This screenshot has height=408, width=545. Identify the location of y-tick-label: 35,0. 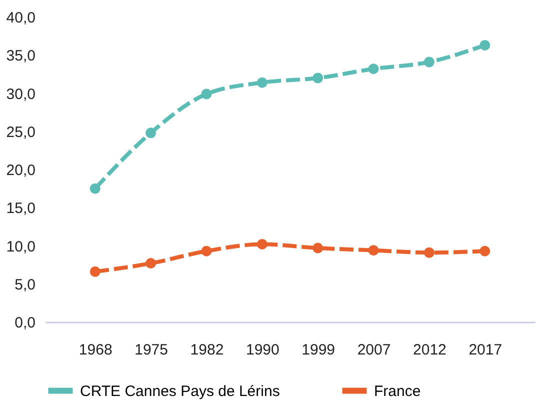
(21, 56).